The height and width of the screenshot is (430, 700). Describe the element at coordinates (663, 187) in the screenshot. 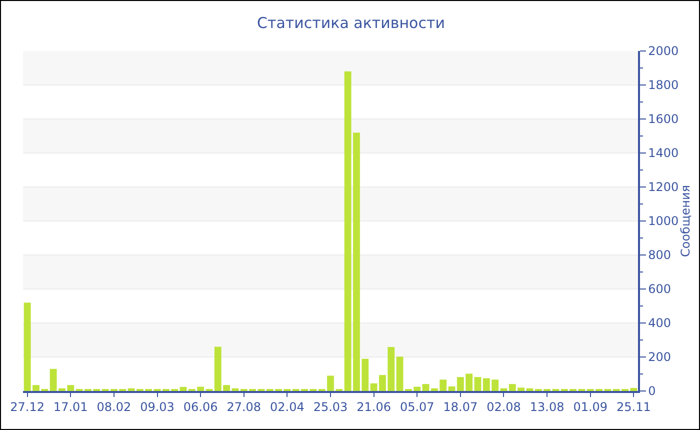

I see `y-tick-label: 1200` at that location.